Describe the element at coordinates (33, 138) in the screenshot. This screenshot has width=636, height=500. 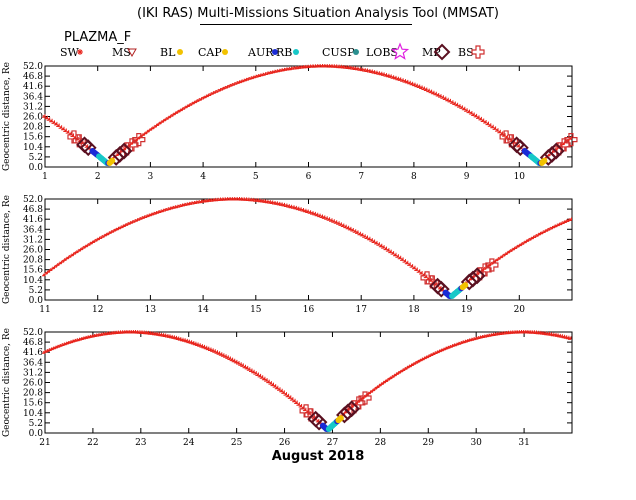
I see `y-tick-label: 15.6` at that location.